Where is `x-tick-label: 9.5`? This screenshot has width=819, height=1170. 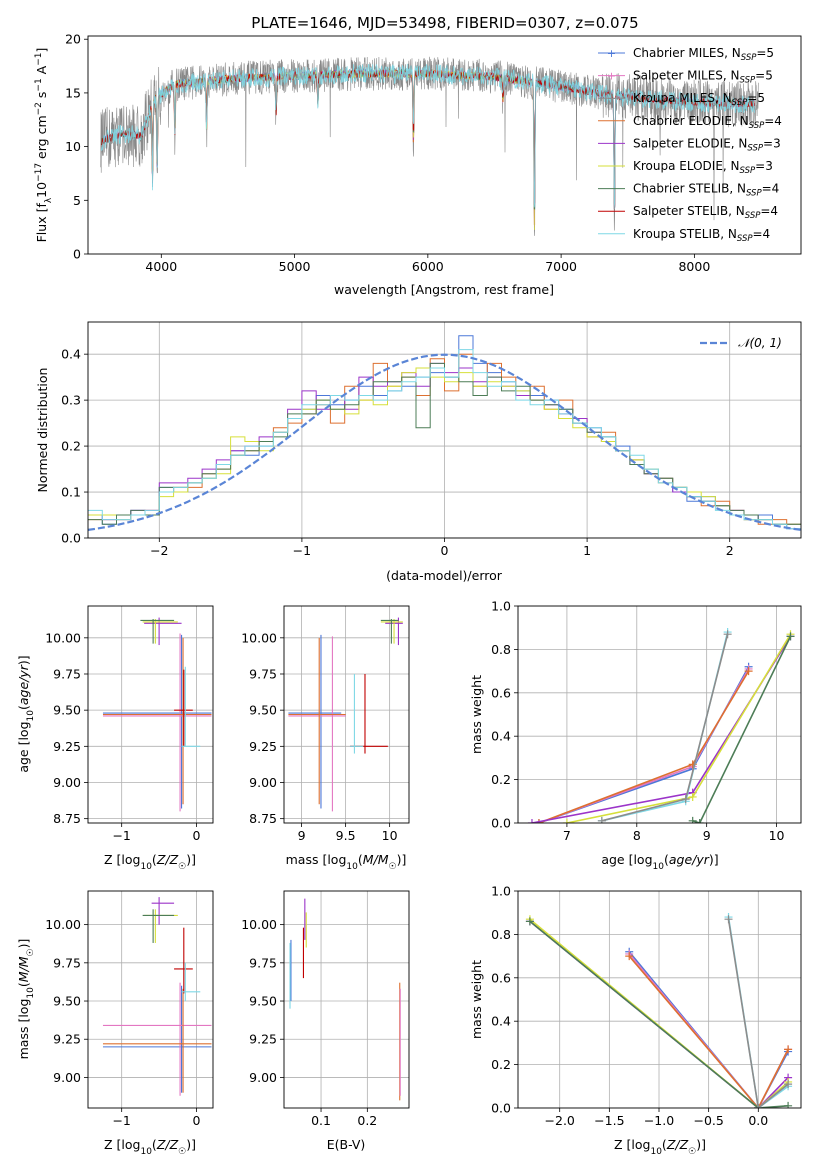 x-tick-label: 9.5 is located at coordinates (346, 835).